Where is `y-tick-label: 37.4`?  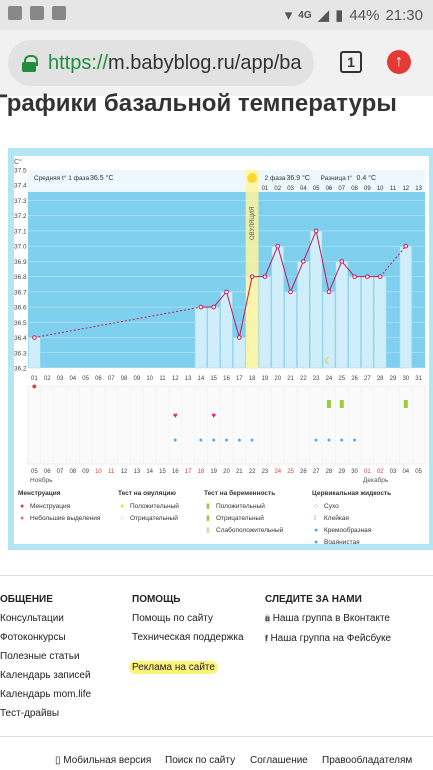
y-tick-label: 37.4 is located at coordinates (20, 186).